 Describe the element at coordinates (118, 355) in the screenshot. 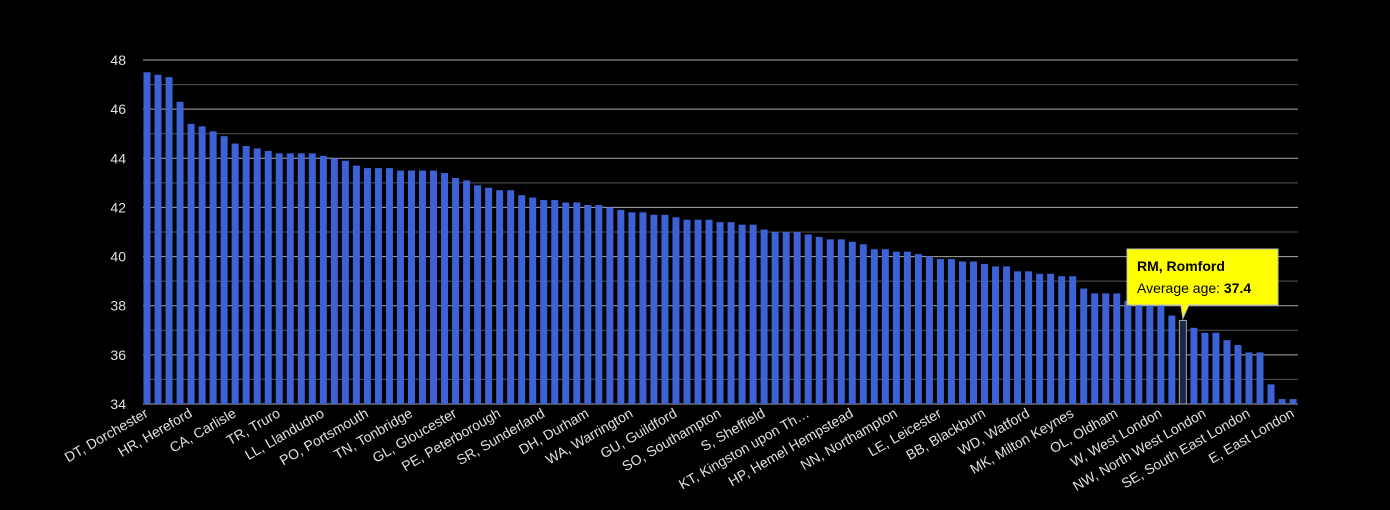

I see `y-tick-label: 36` at that location.